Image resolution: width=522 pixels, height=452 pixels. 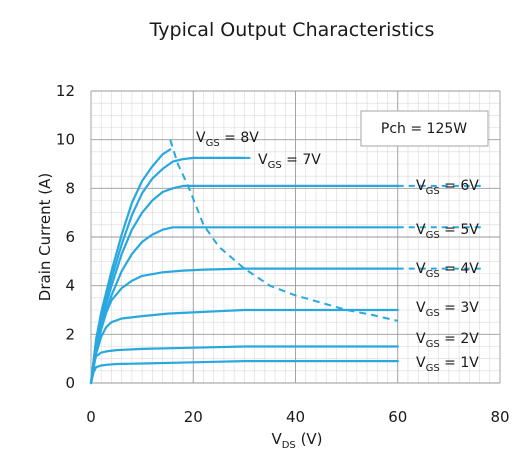 I want to click on series-line-2V, so click(x=244, y=365).